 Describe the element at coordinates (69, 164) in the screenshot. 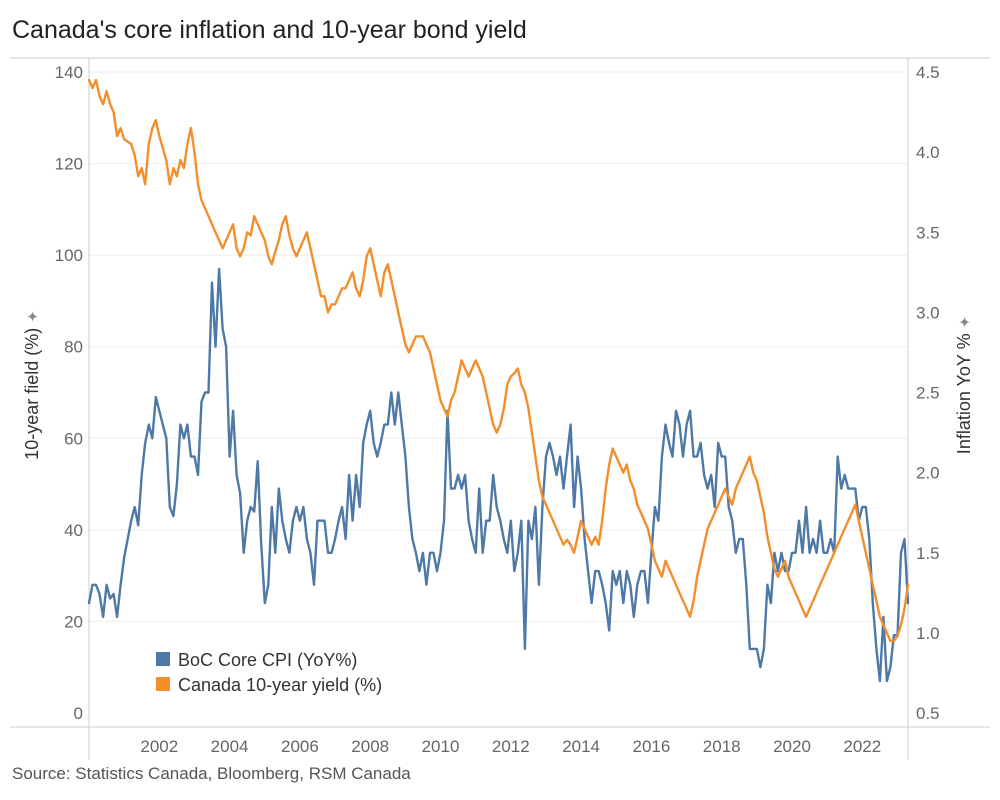

I see `left-tick-label: 120` at that location.